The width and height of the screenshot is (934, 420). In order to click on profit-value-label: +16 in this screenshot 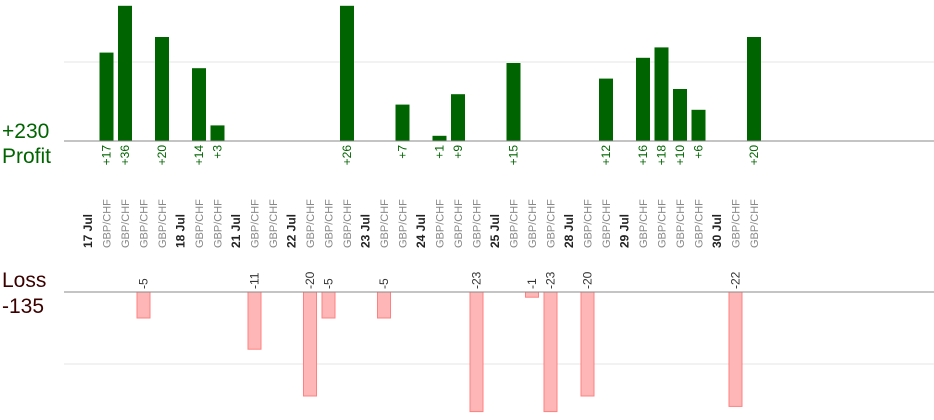, I will do `click(643, 155)`.